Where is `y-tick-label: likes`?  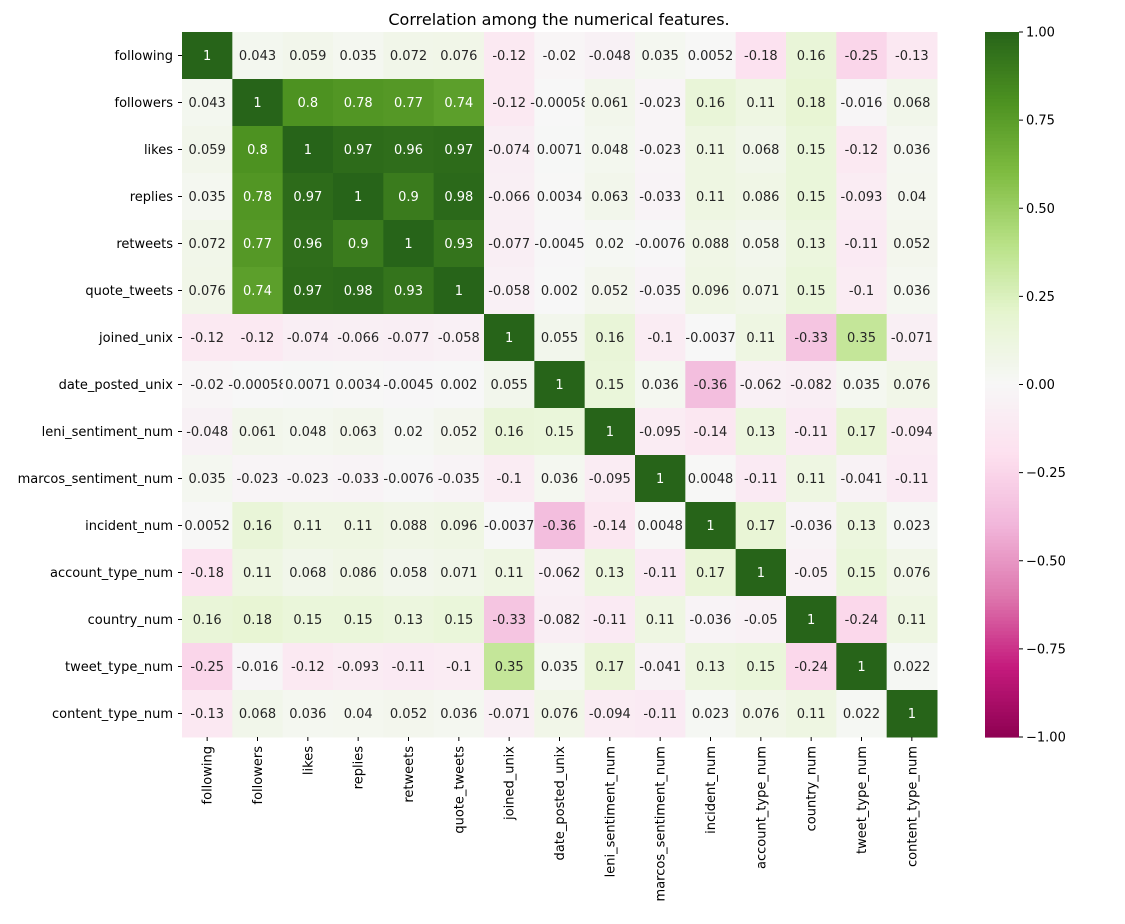
y-tick-label: likes is located at coordinates (158, 150).